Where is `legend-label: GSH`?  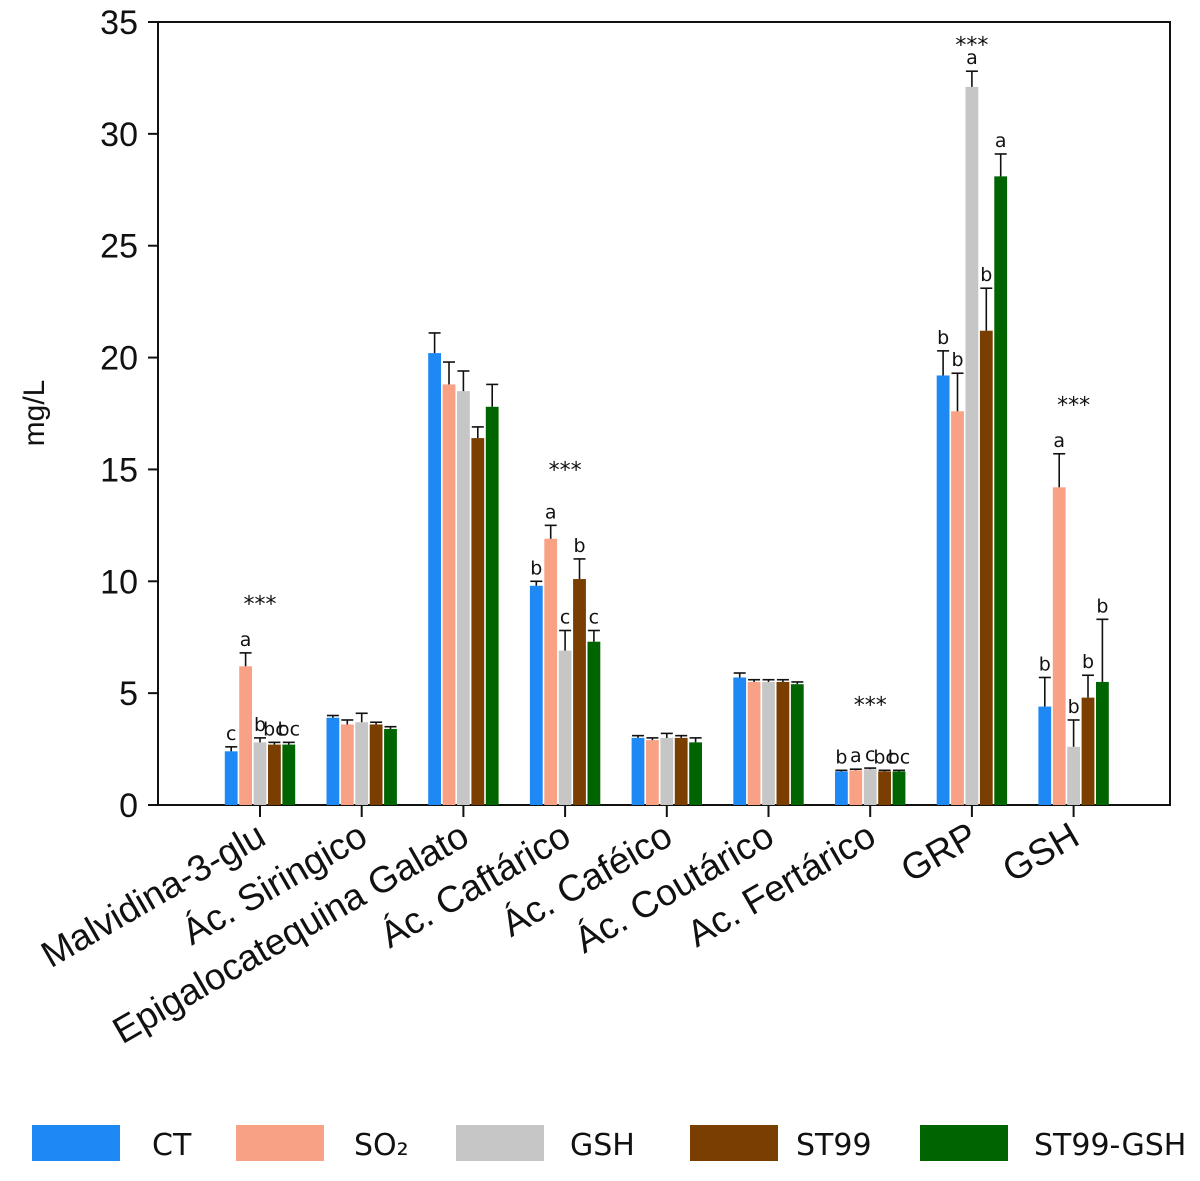
legend-label: GSH is located at coordinates (602, 1145).